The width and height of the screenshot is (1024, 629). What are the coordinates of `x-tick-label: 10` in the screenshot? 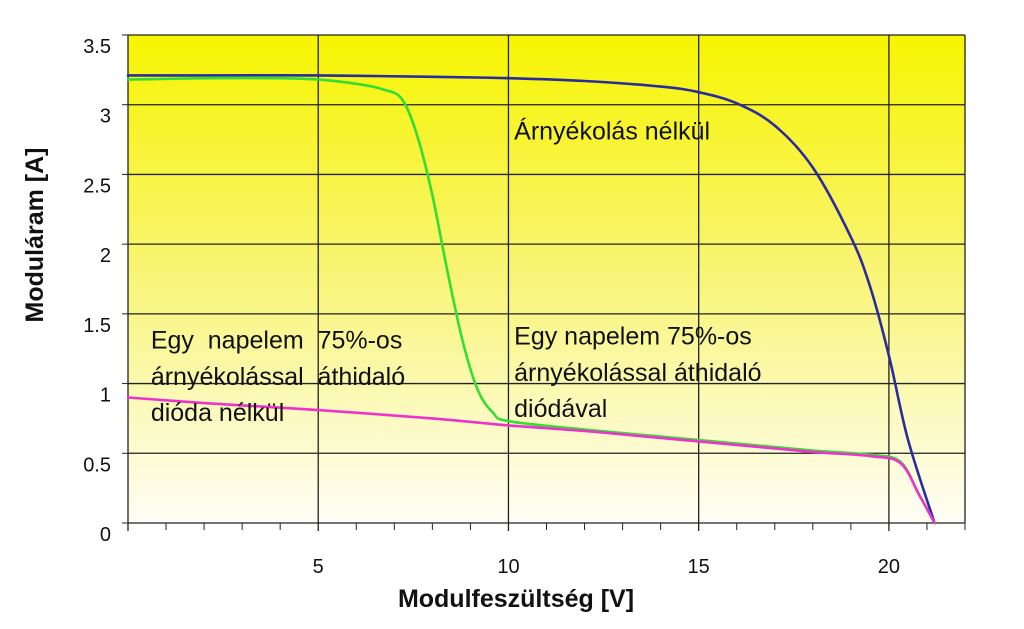 It's located at (508, 567).